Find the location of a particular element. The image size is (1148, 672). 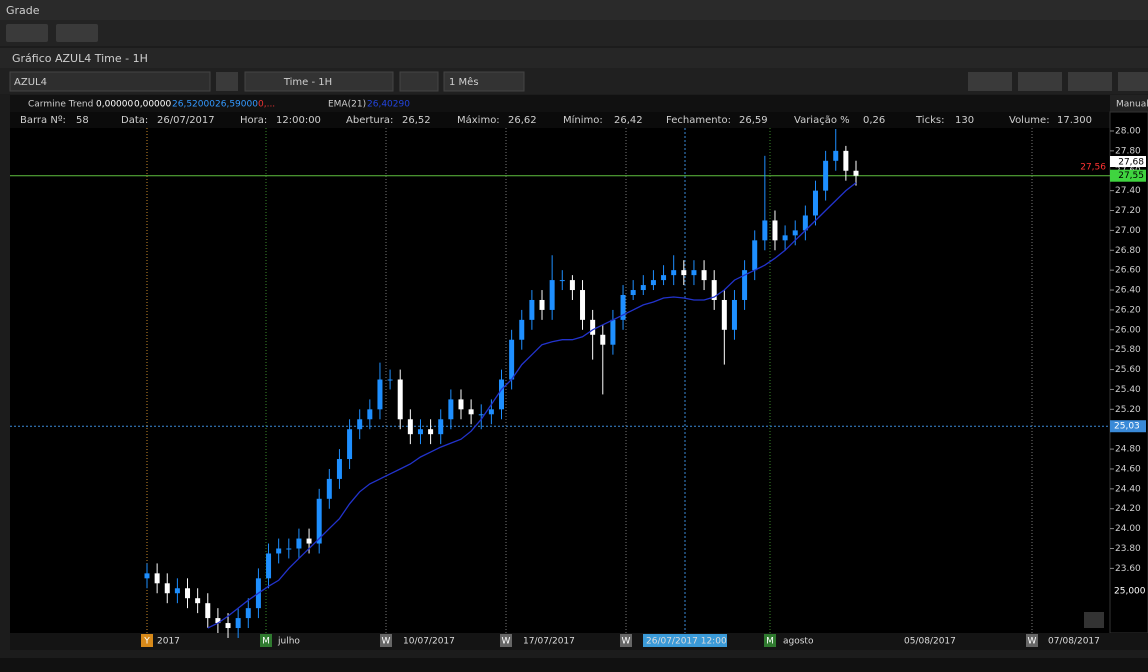

info-label: Hora: is located at coordinates (253, 120).